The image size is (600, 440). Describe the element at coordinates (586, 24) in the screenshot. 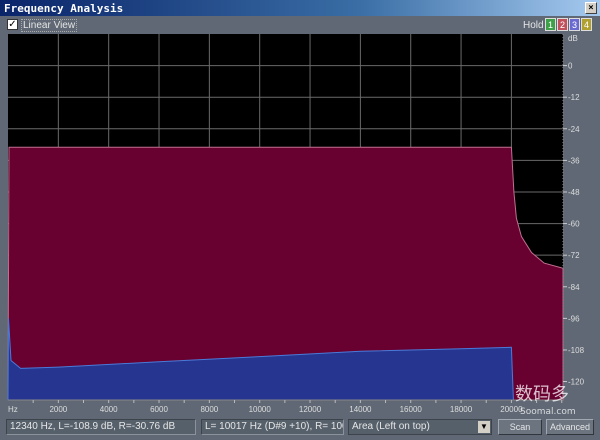

I see `hold-button-4: 4` at that location.